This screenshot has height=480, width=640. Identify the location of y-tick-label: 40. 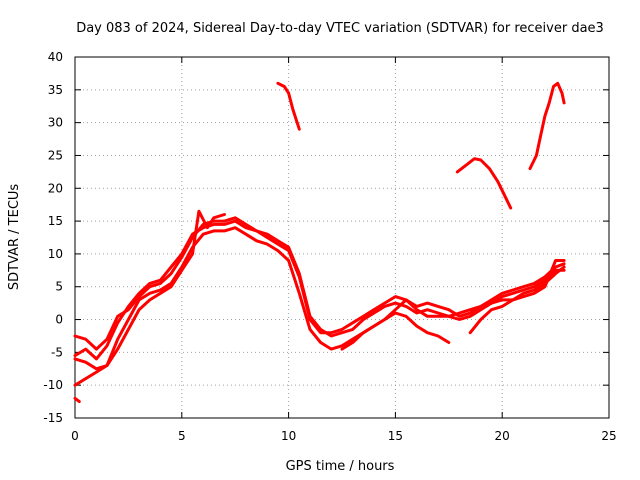
(55, 57).